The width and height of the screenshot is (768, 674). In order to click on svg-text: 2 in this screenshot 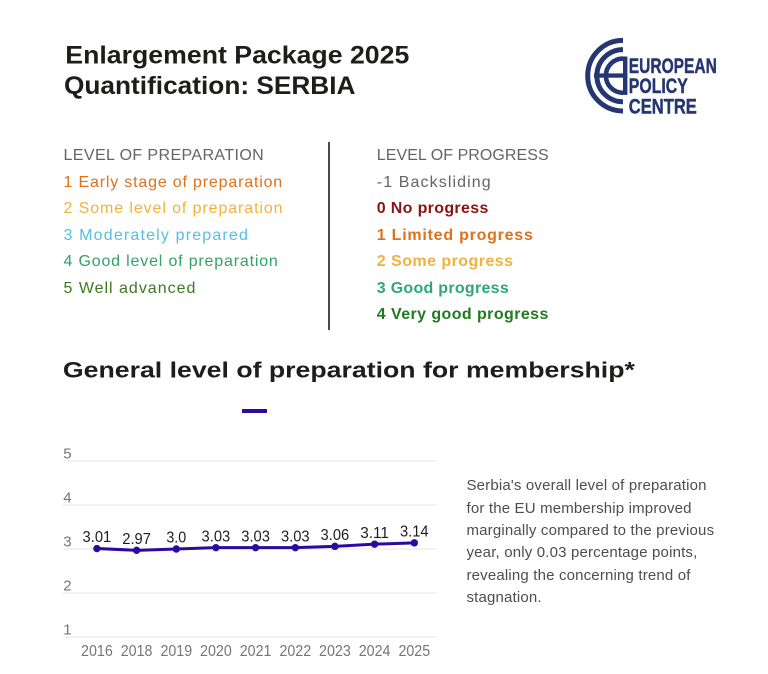, I will do `click(67, 586)`.